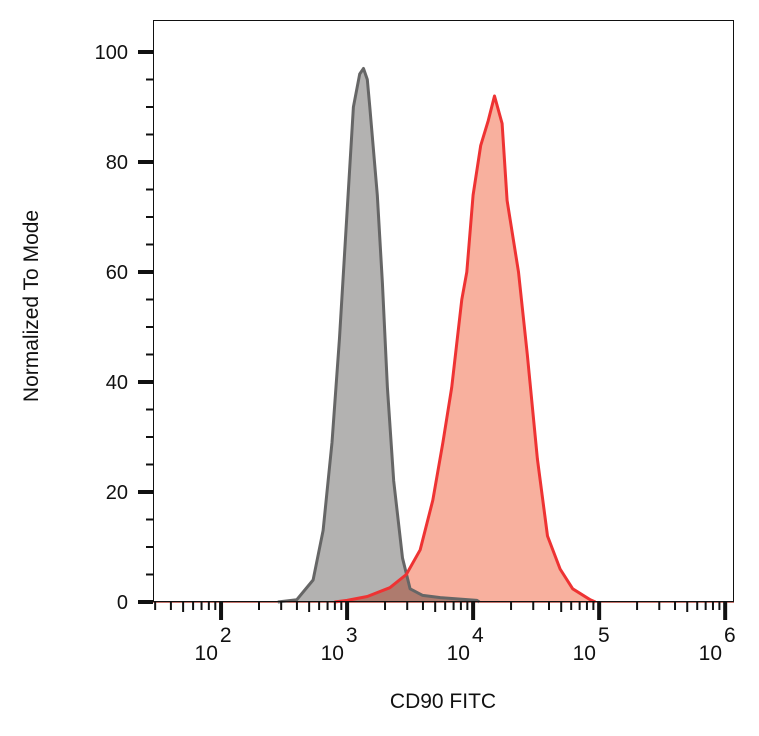 This screenshot has height=736, width=759. What do you see at coordinates (124, 328) in the screenshot?
I see `y-axis: 0 20 40 60 80 100` at bounding box center [124, 328].